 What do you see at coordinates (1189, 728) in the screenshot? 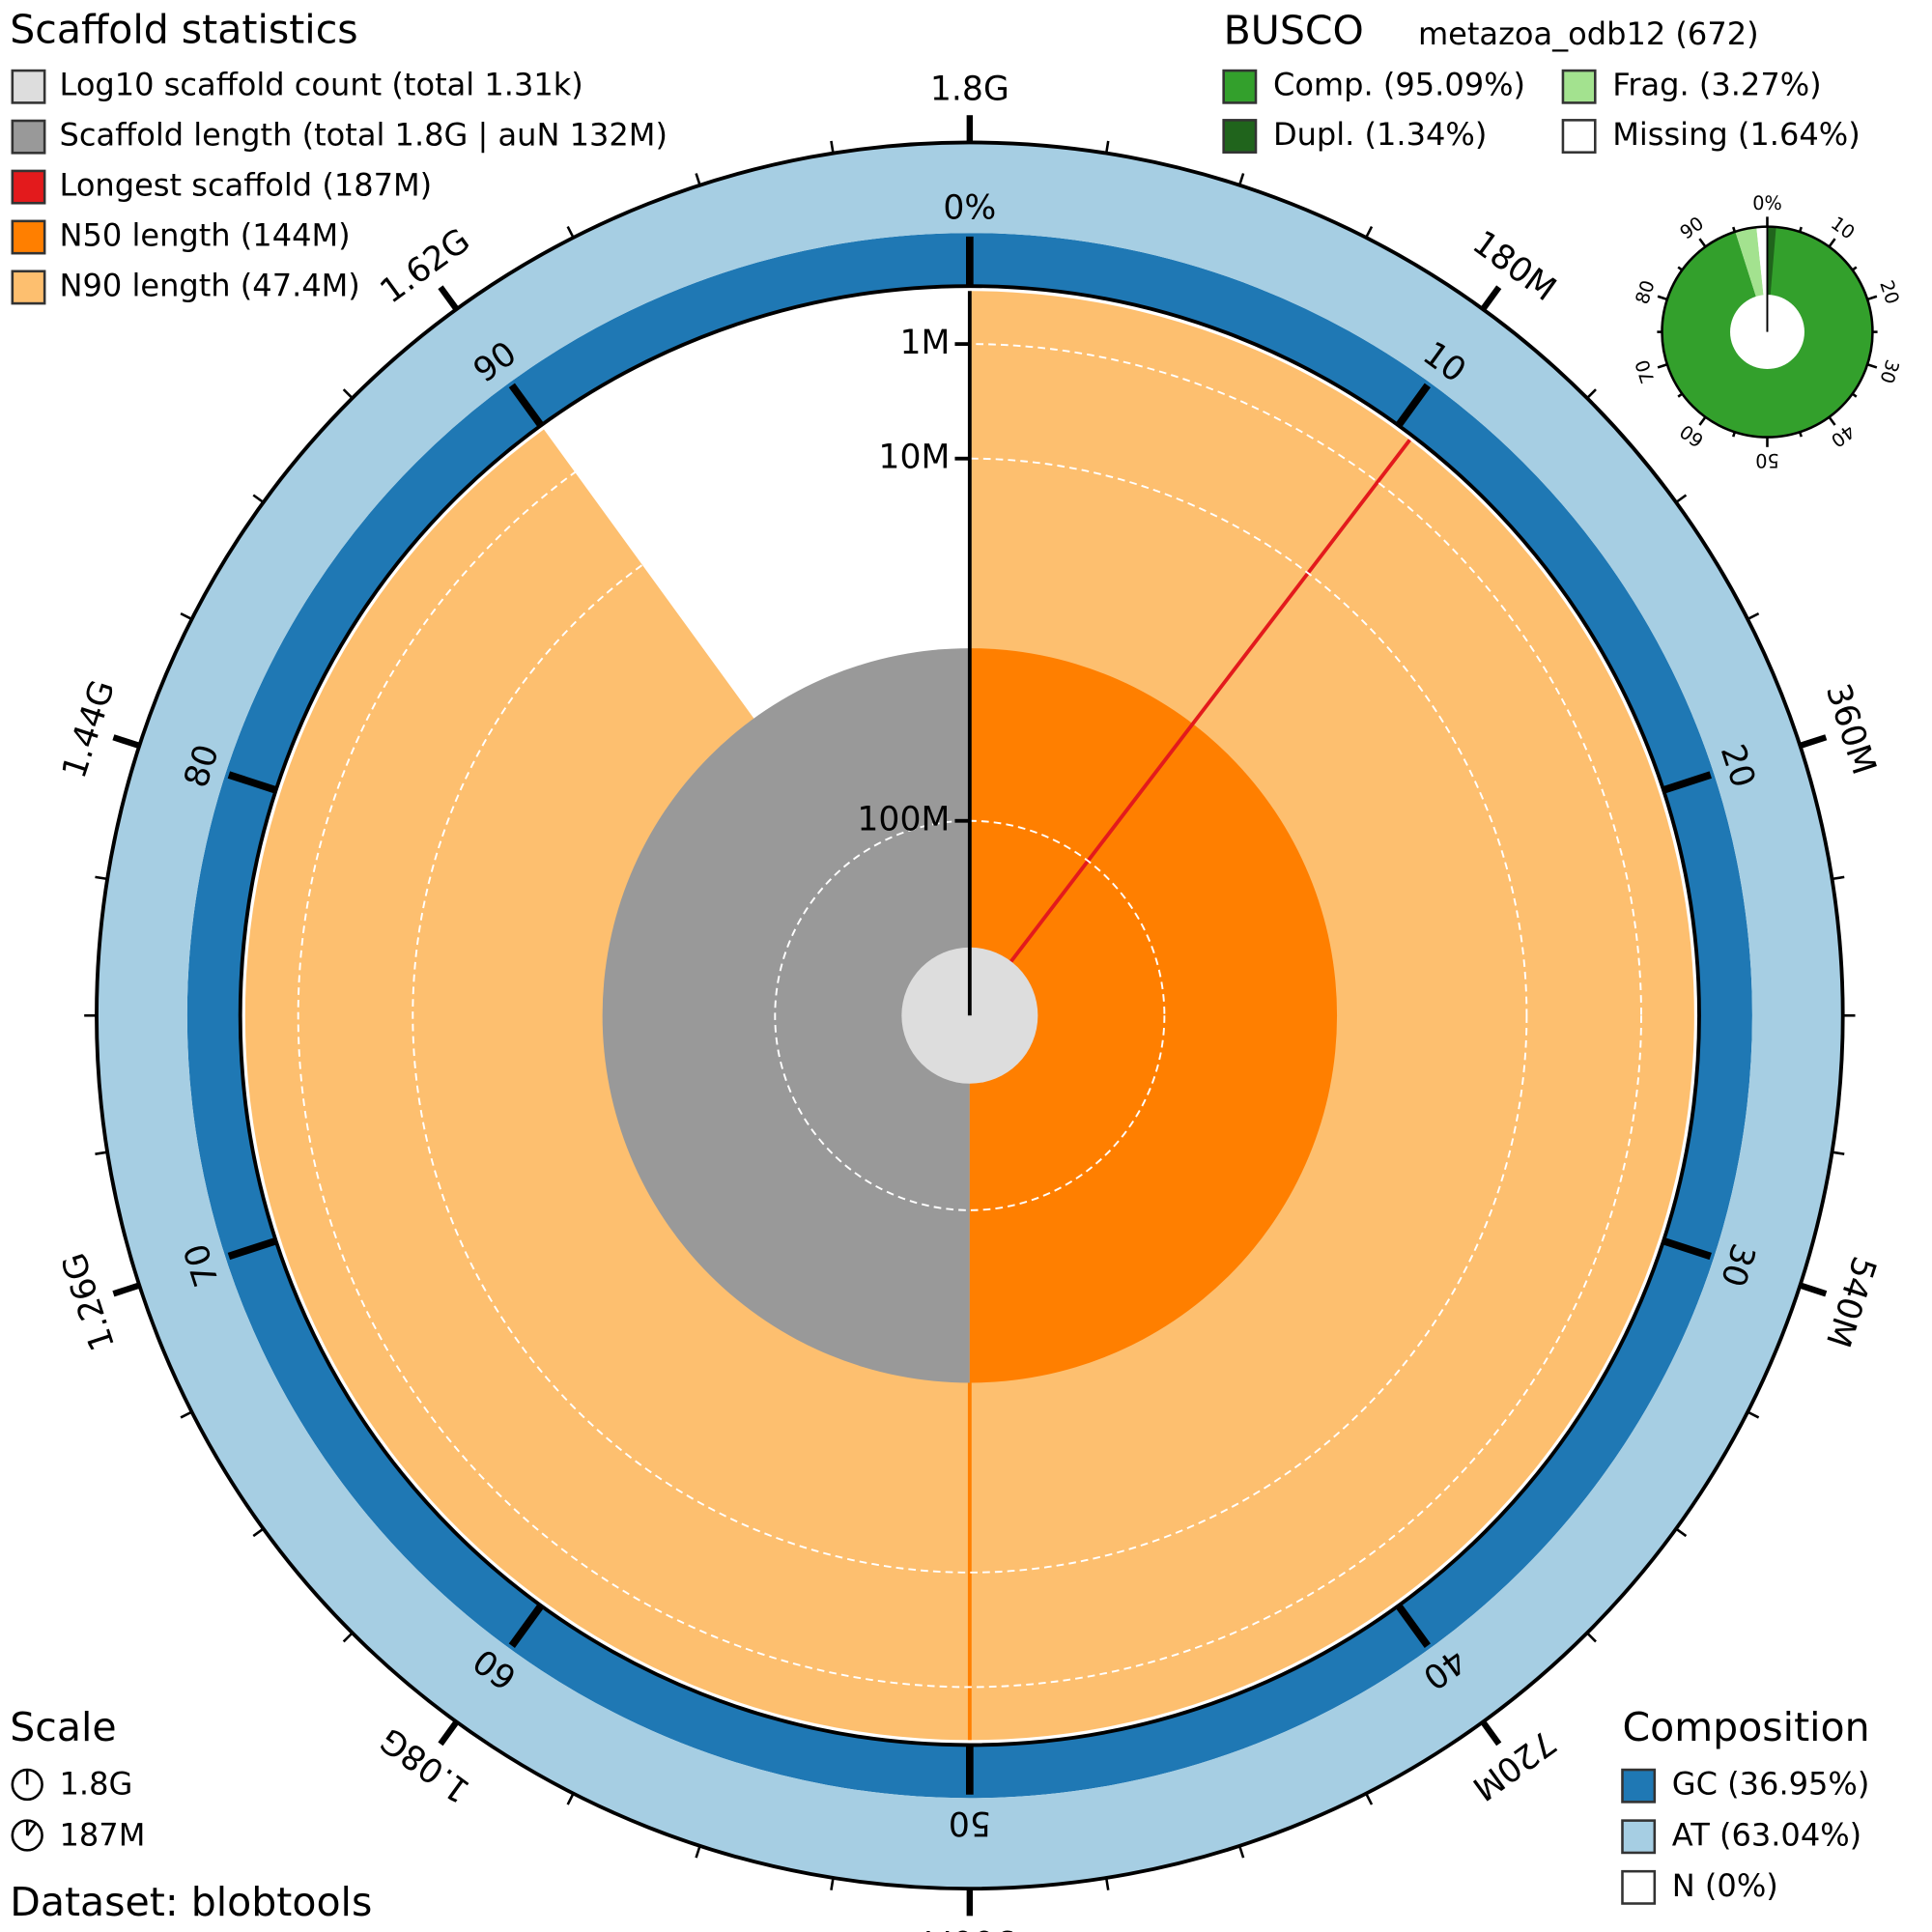
I see `longest-line` at bounding box center [1189, 728].